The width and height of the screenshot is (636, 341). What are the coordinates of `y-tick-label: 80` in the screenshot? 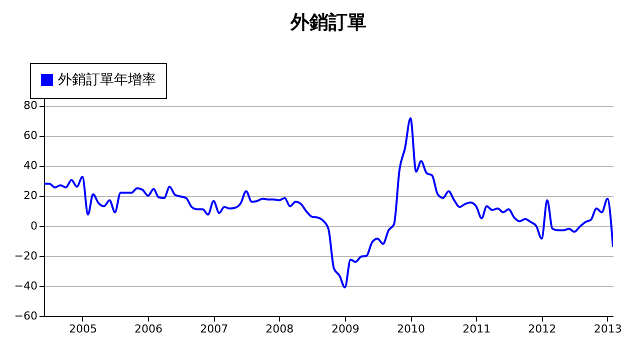 It's located at (31, 105).